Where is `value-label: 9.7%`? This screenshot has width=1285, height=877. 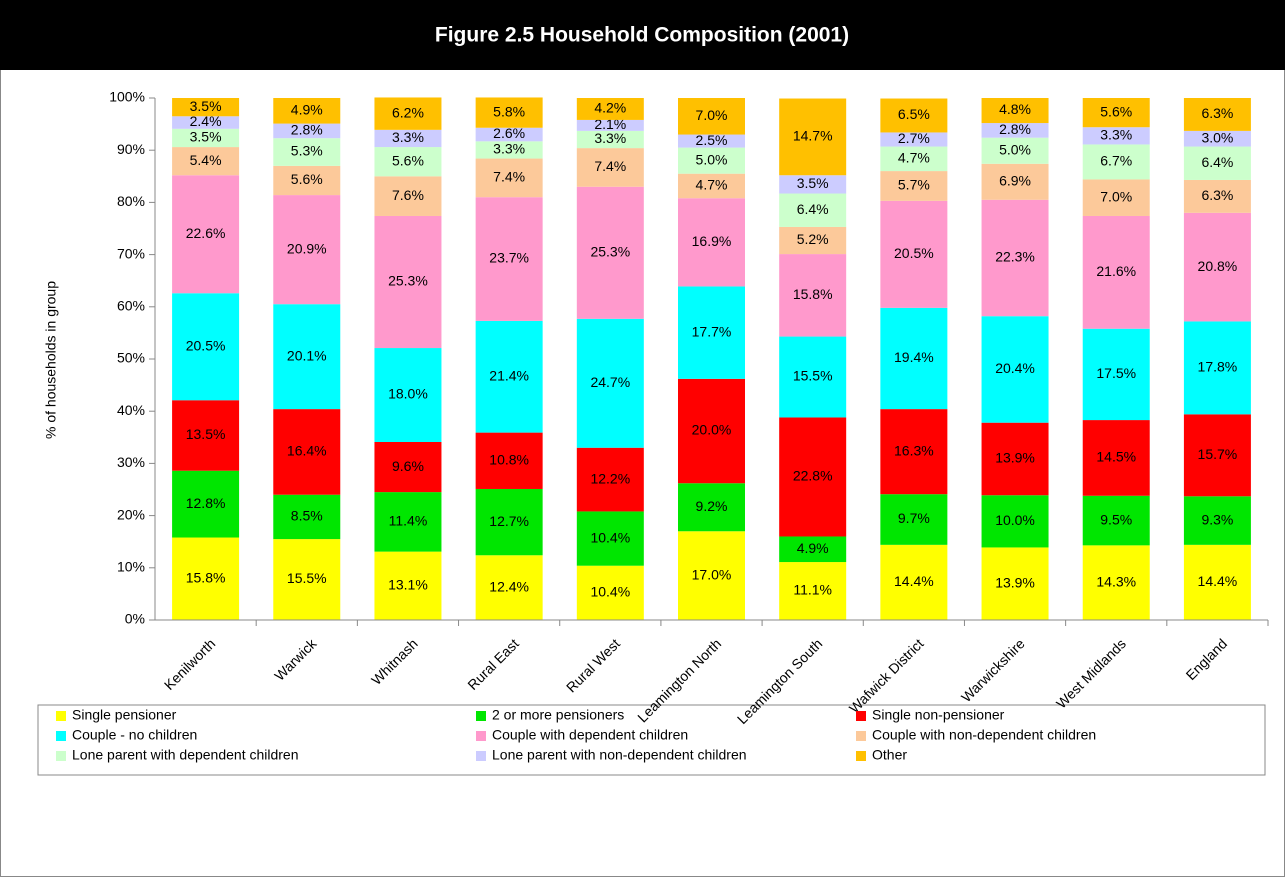
value-label: 9.7% is located at coordinates (914, 518).